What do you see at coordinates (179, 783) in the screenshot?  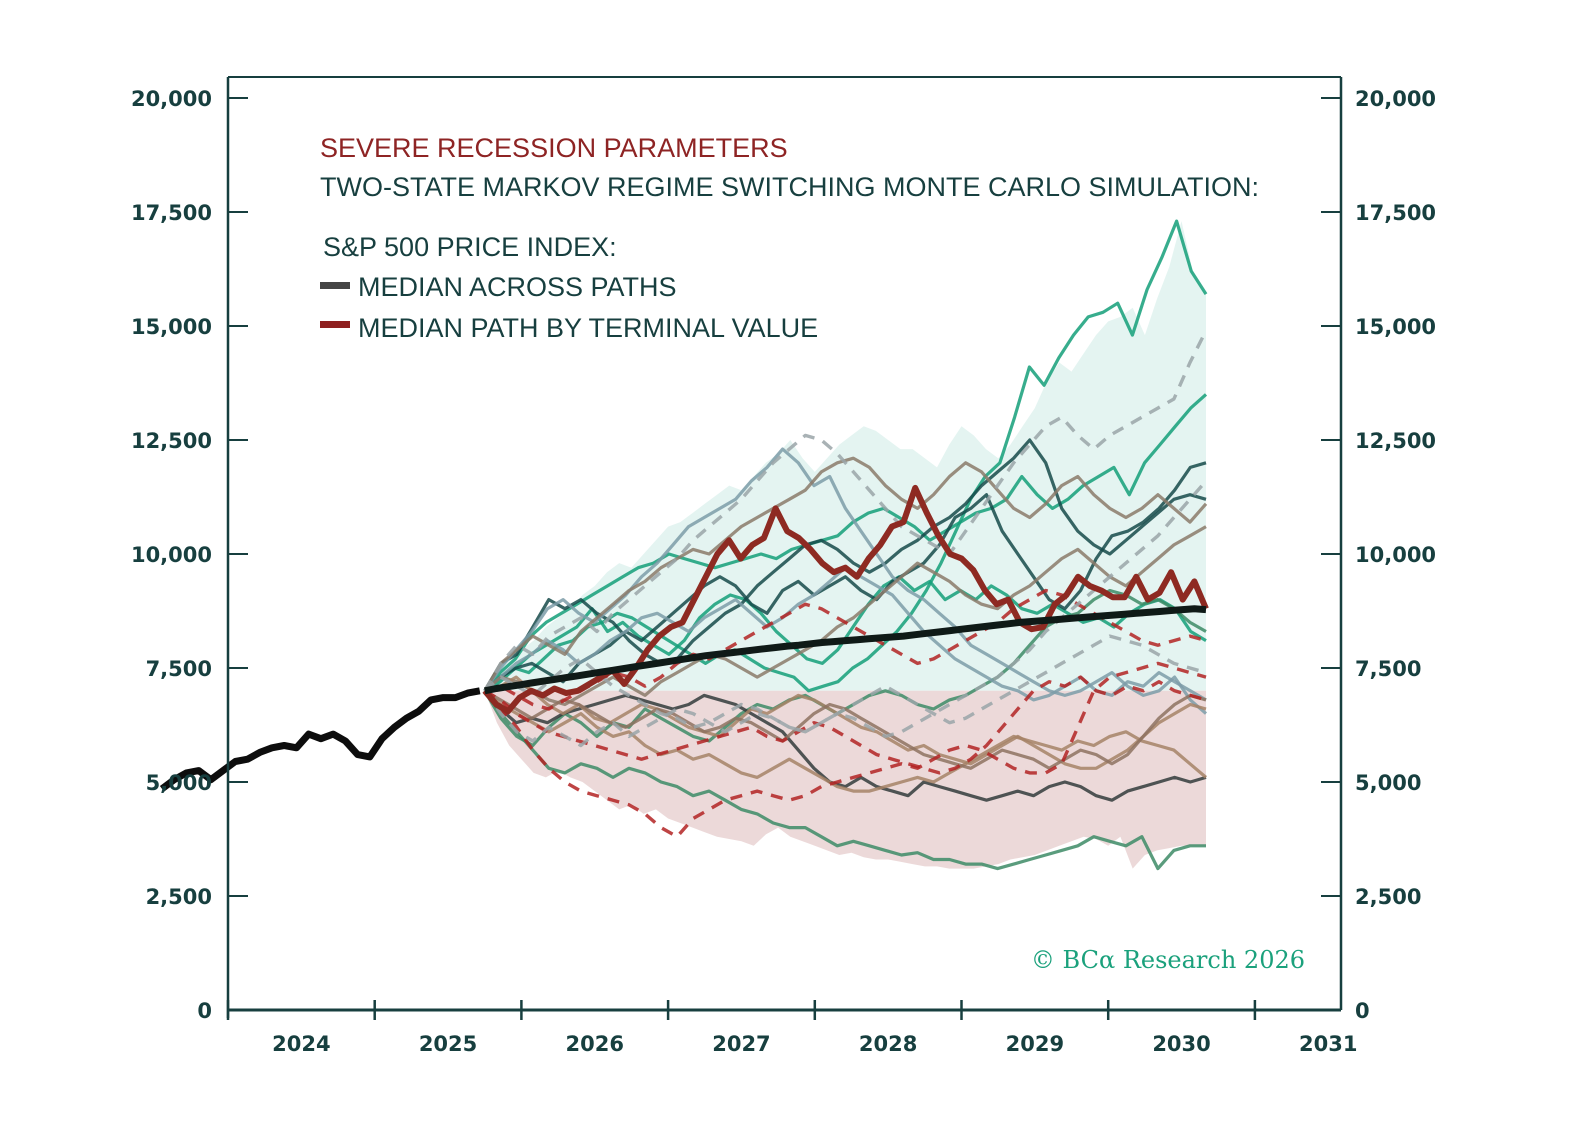 I see `y-tick-label-left: 5,000` at bounding box center [179, 783].